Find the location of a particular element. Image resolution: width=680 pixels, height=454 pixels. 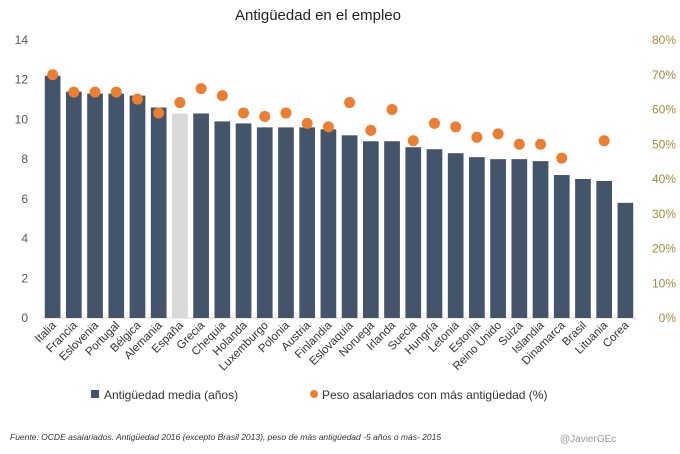

legend-dot-label: Peso asalariados con más antigüedad (%) is located at coordinates (434, 395).